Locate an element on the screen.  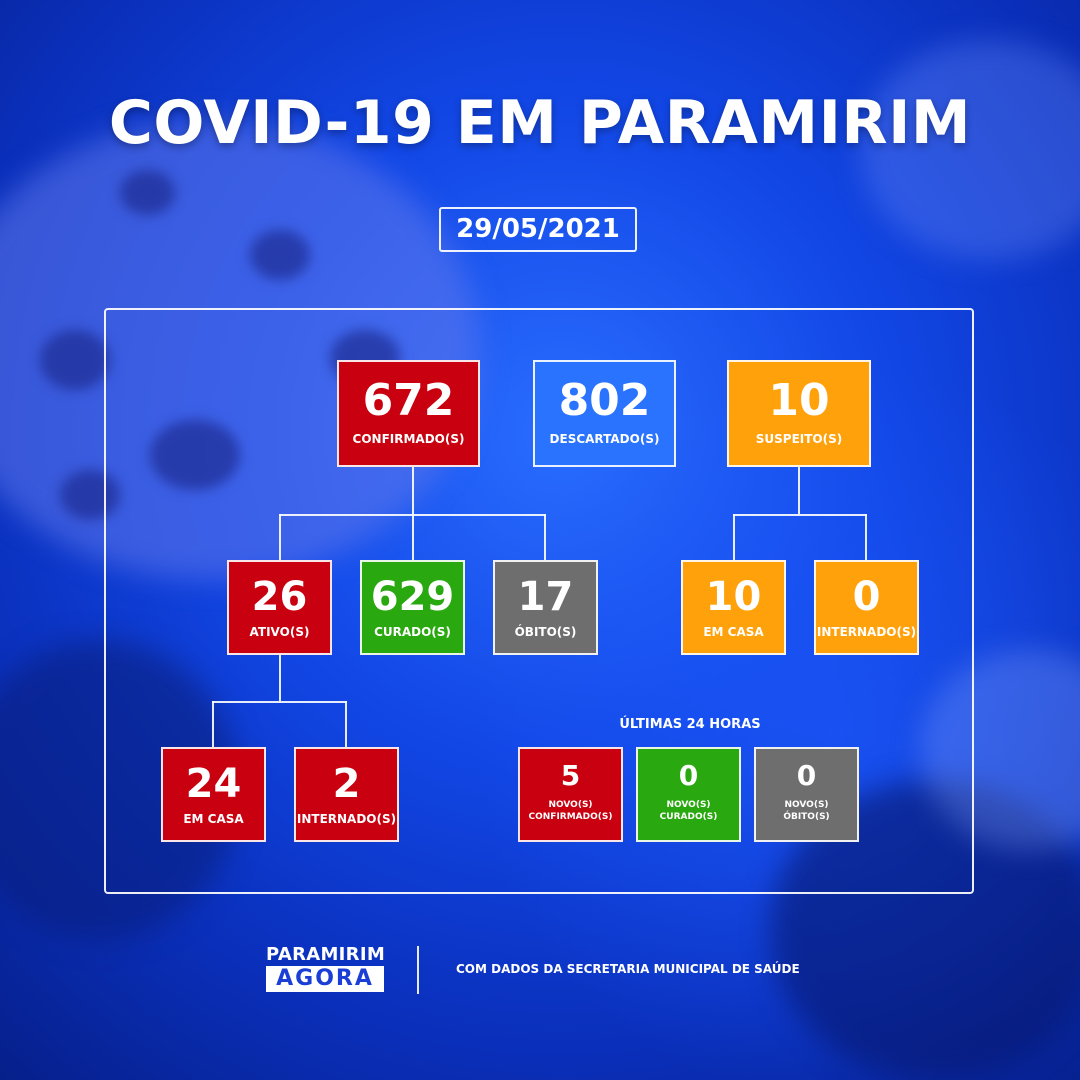
footer-divider is located at coordinates (418, 970).